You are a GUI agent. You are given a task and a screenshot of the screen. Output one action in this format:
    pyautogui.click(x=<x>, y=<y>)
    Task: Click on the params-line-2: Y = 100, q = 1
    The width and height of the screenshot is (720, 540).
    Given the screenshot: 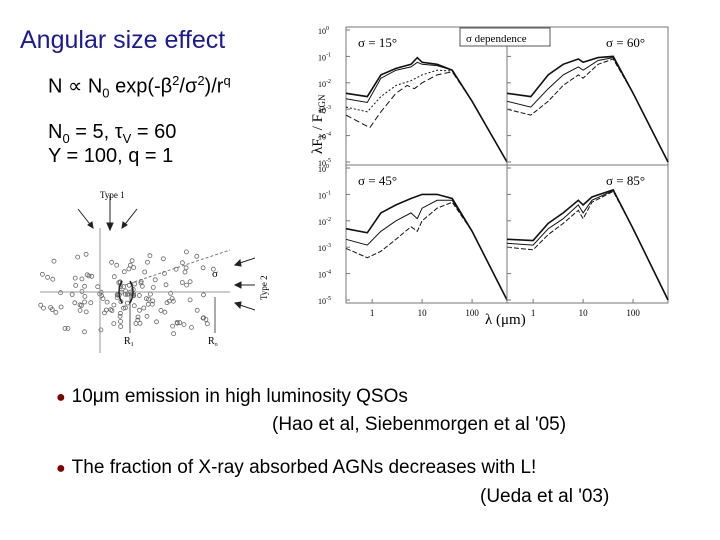 What is the action you would take?
    pyautogui.click(x=111, y=156)
    